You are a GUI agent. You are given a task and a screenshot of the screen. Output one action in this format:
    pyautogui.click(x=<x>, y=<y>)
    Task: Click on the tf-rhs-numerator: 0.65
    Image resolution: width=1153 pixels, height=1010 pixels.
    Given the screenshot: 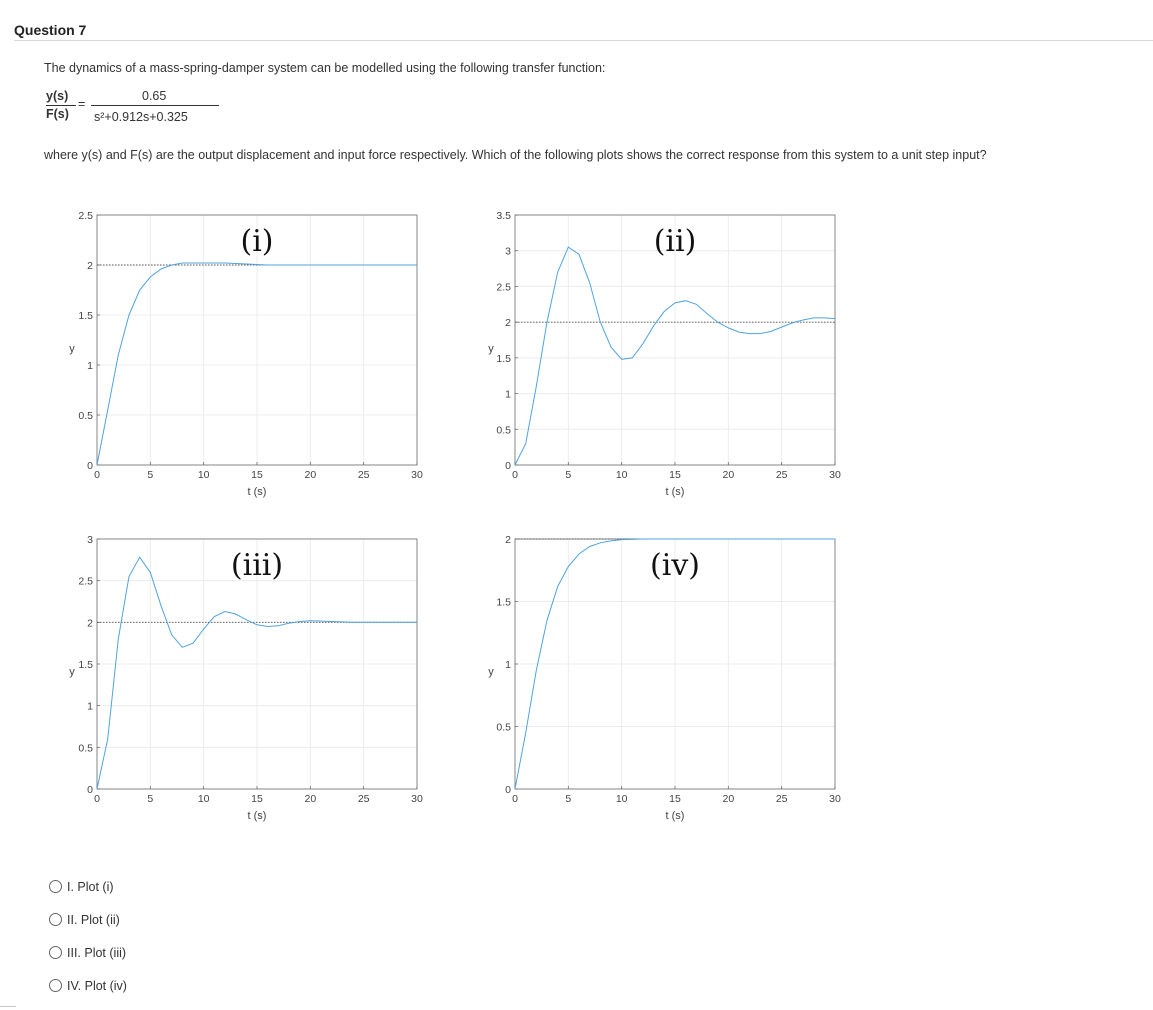 What is the action you would take?
    pyautogui.click(x=154, y=96)
    